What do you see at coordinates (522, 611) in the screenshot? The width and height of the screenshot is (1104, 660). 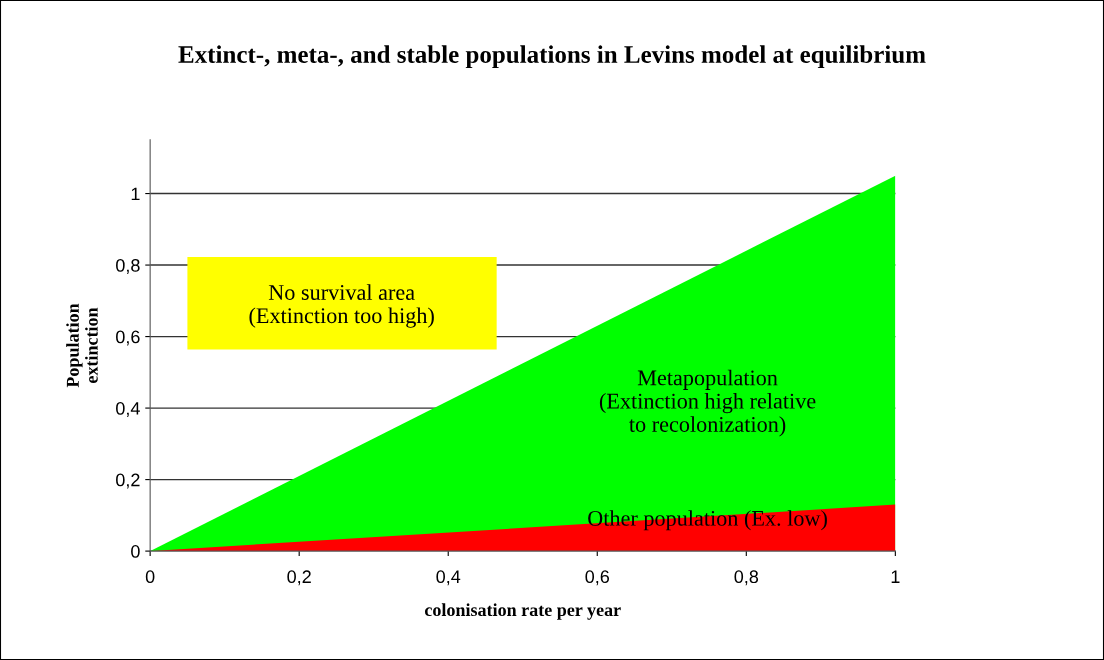 I see `x-axis-title: colonisation rate per year` at bounding box center [522, 611].